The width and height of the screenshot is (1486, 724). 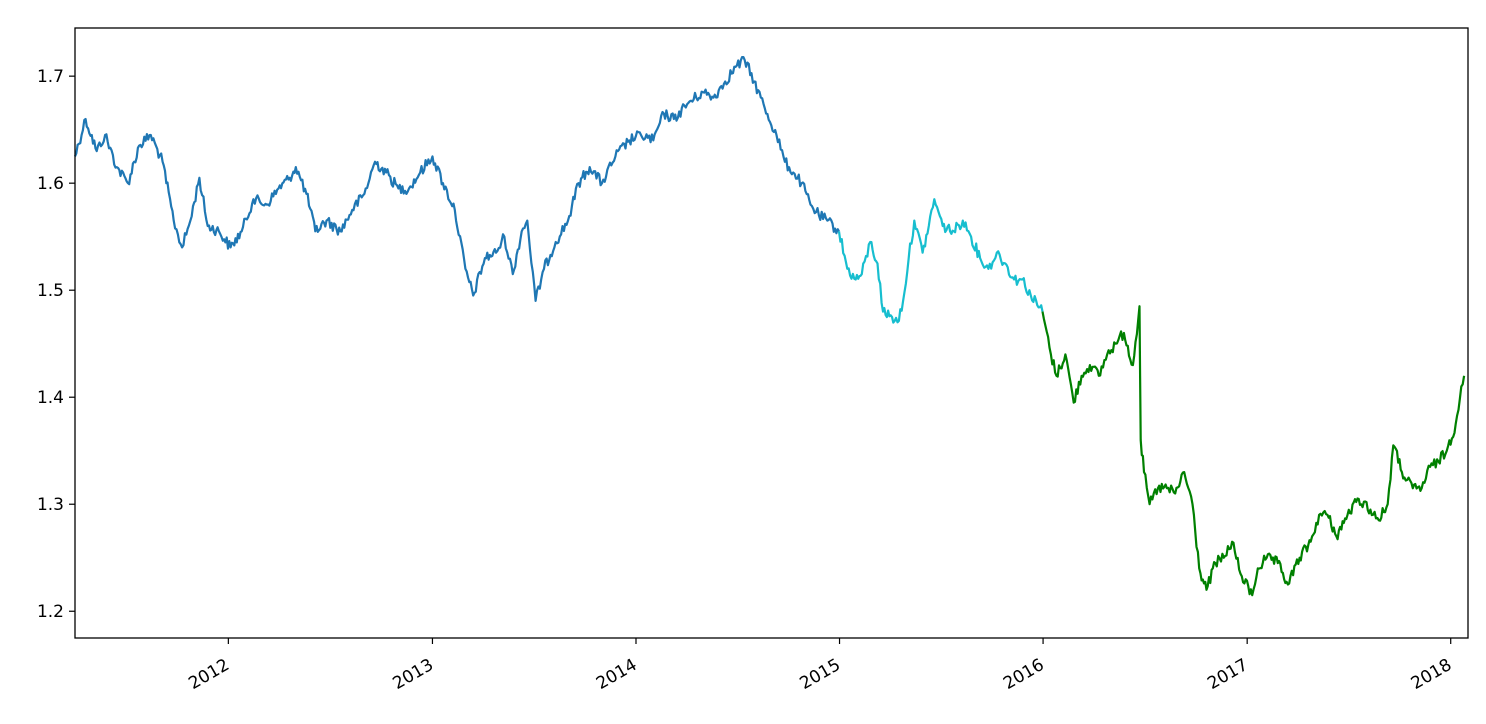 I want to click on y-tick-label: 1.6, so click(x=50, y=184).